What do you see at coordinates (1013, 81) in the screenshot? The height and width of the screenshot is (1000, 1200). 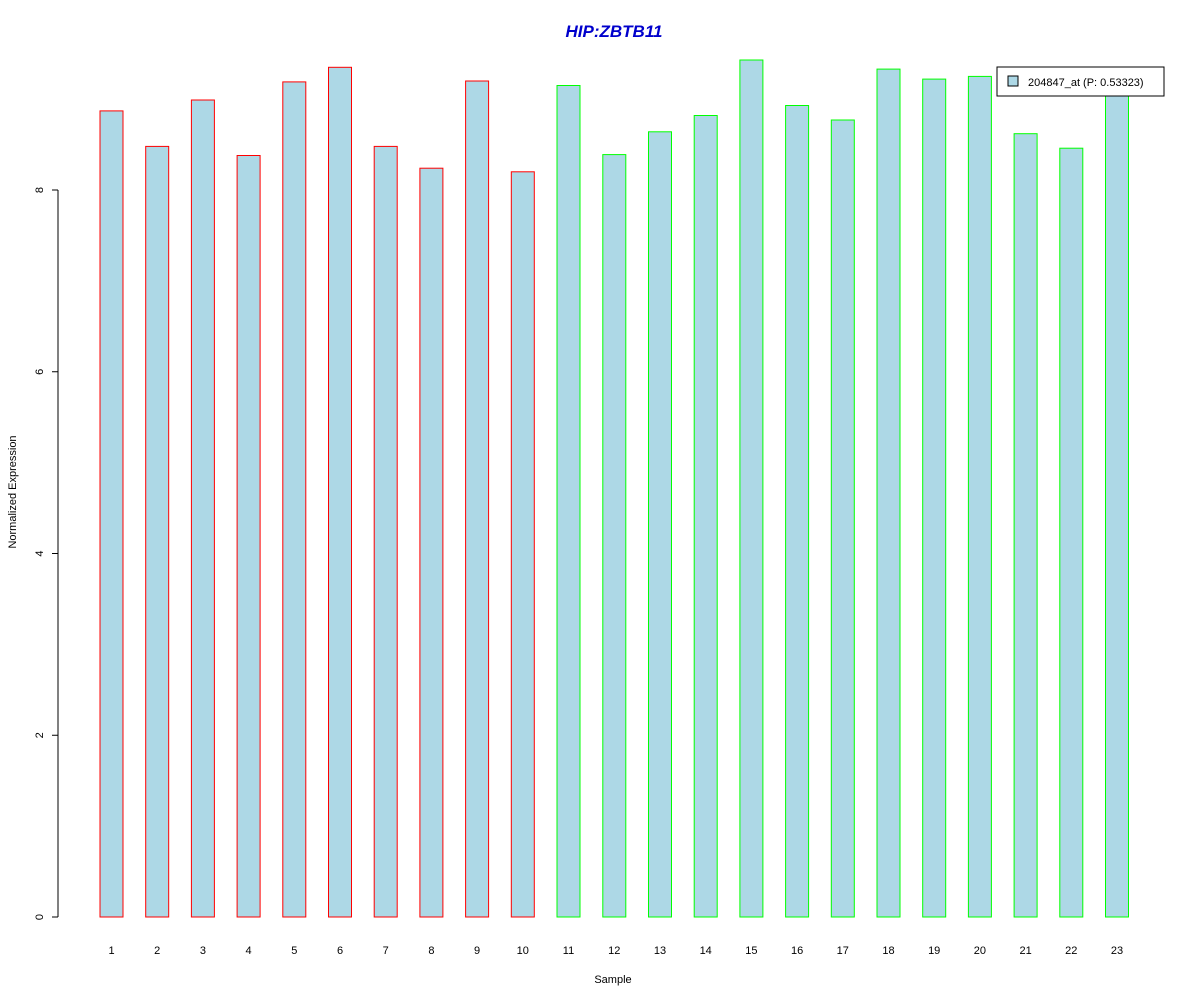 I see `legend-swatch` at bounding box center [1013, 81].